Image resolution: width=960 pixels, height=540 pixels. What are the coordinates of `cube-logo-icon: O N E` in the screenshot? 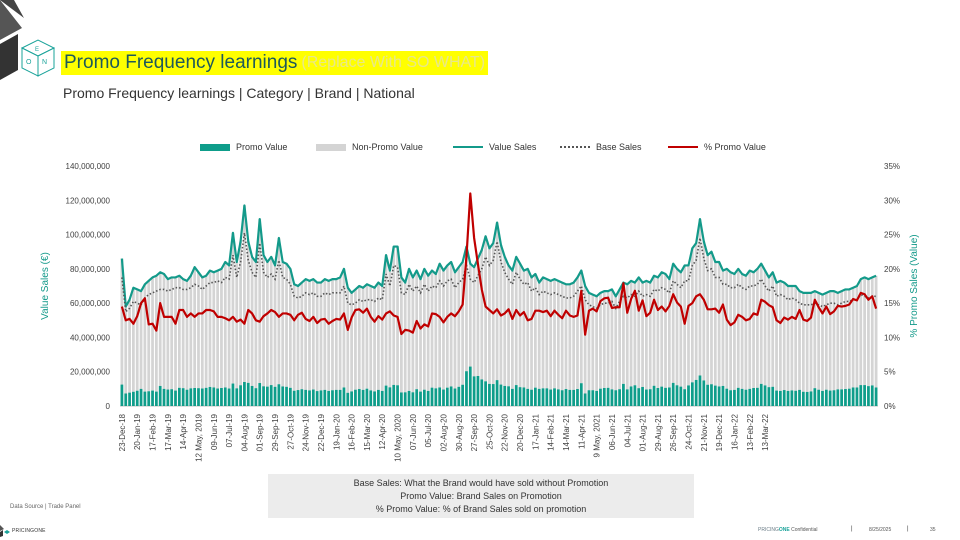 It's located at (28, 40).